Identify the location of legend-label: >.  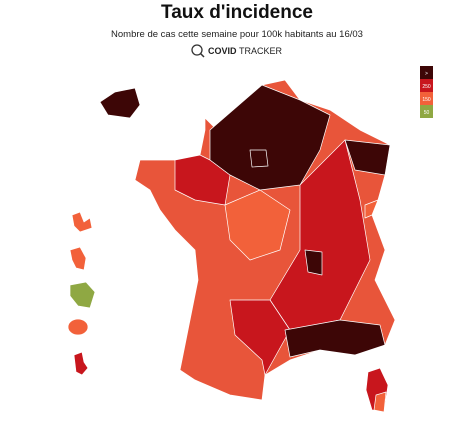
(426, 74).